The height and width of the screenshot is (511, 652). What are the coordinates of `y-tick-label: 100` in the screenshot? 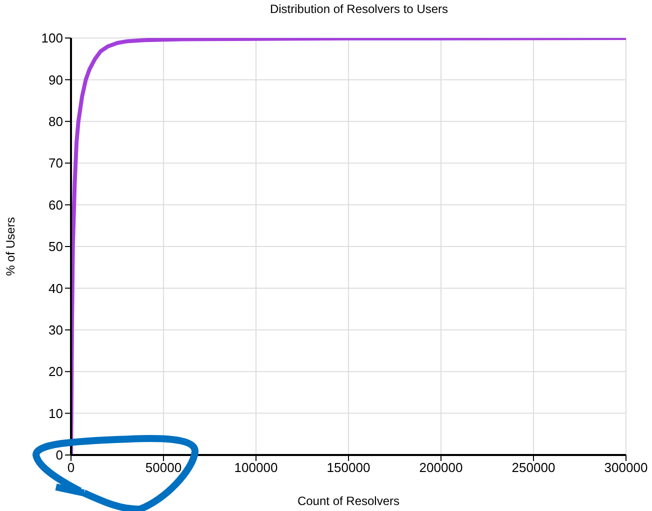 It's located at (52, 38).